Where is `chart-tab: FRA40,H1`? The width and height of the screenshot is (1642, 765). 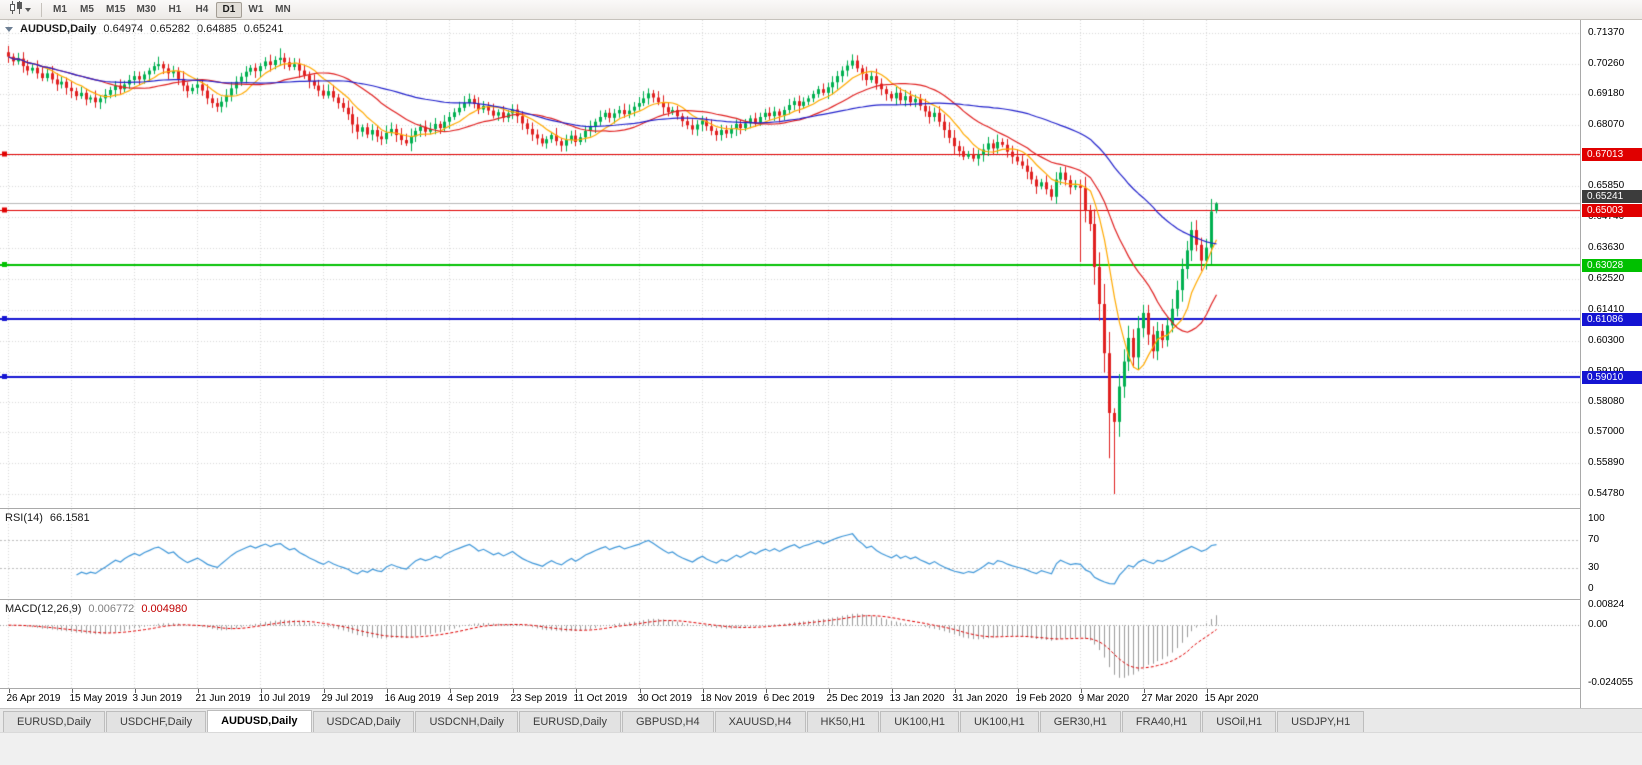
chart-tab: FRA40,H1 is located at coordinates (1161, 721).